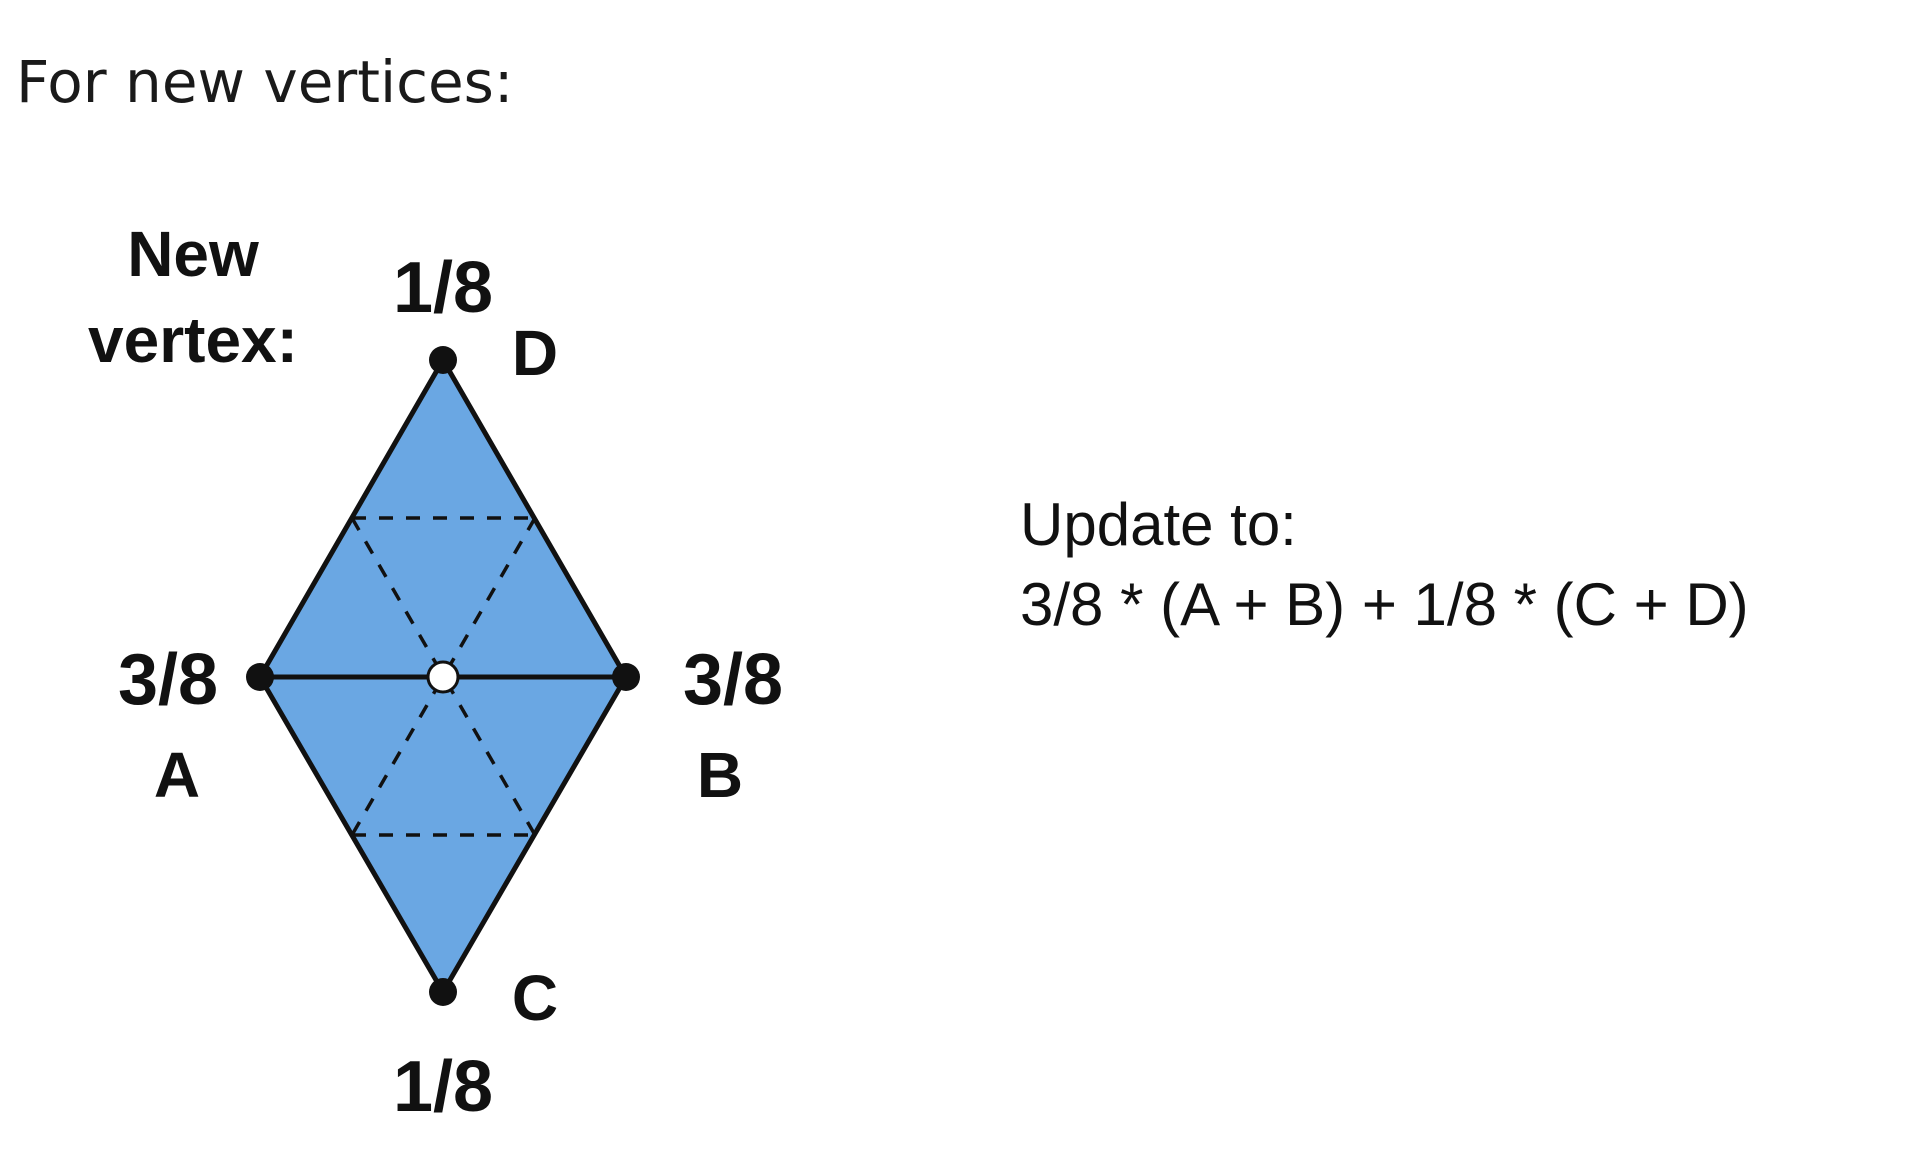 Image resolution: width=1921 pixels, height=1162 pixels. What do you see at coordinates (443, 1087) in the screenshot?
I see `vertex-c-weight: 1/8` at bounding box center [443, 1087].